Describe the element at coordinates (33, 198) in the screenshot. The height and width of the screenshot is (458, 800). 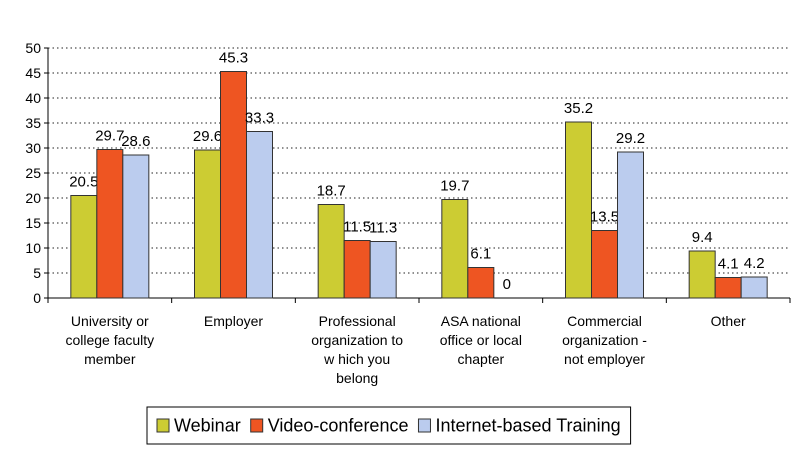
I see `y-tick-label: 20` at that location.